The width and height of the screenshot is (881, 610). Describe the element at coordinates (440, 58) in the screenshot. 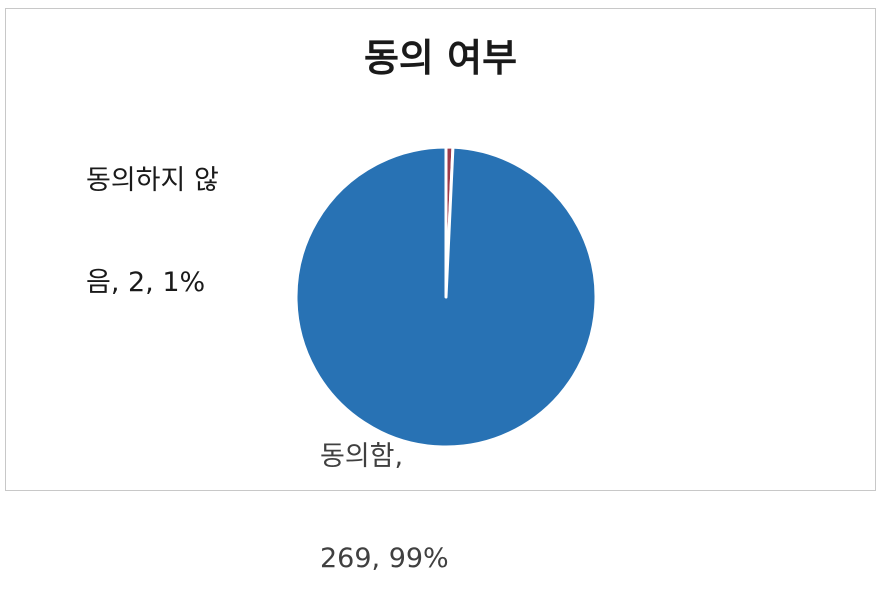

I see `chart-title: 동의 여부` at that location.